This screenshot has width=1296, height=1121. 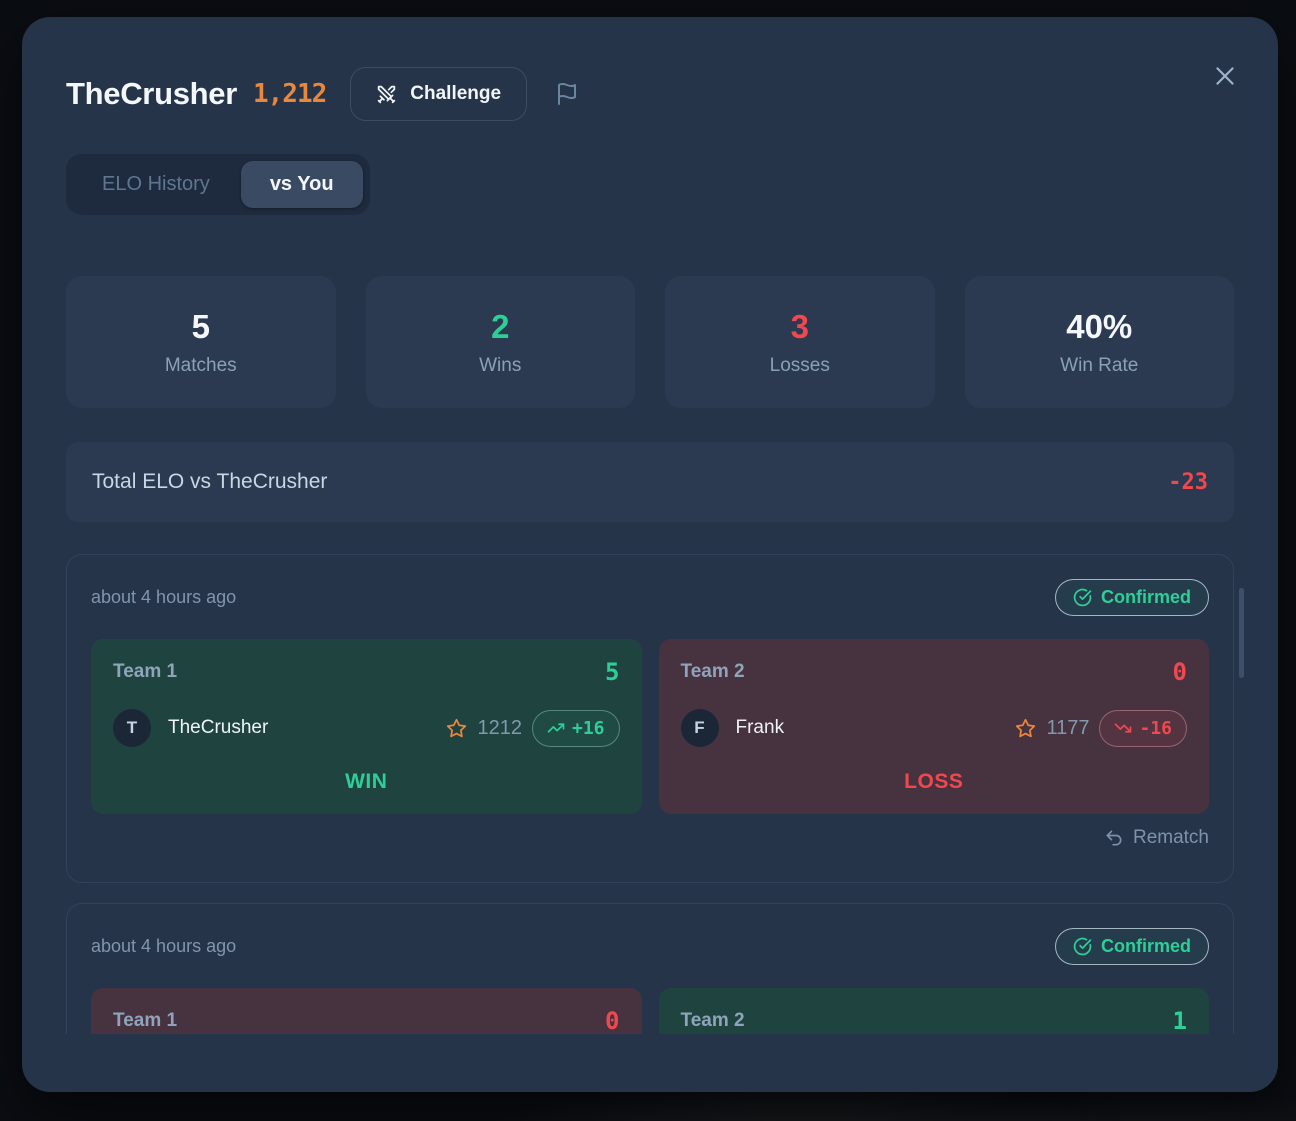 What do you see at coordinates (500, 326) in the screenshot?
I see `stat-value-wins: 2` at bounding box center [500, 326].